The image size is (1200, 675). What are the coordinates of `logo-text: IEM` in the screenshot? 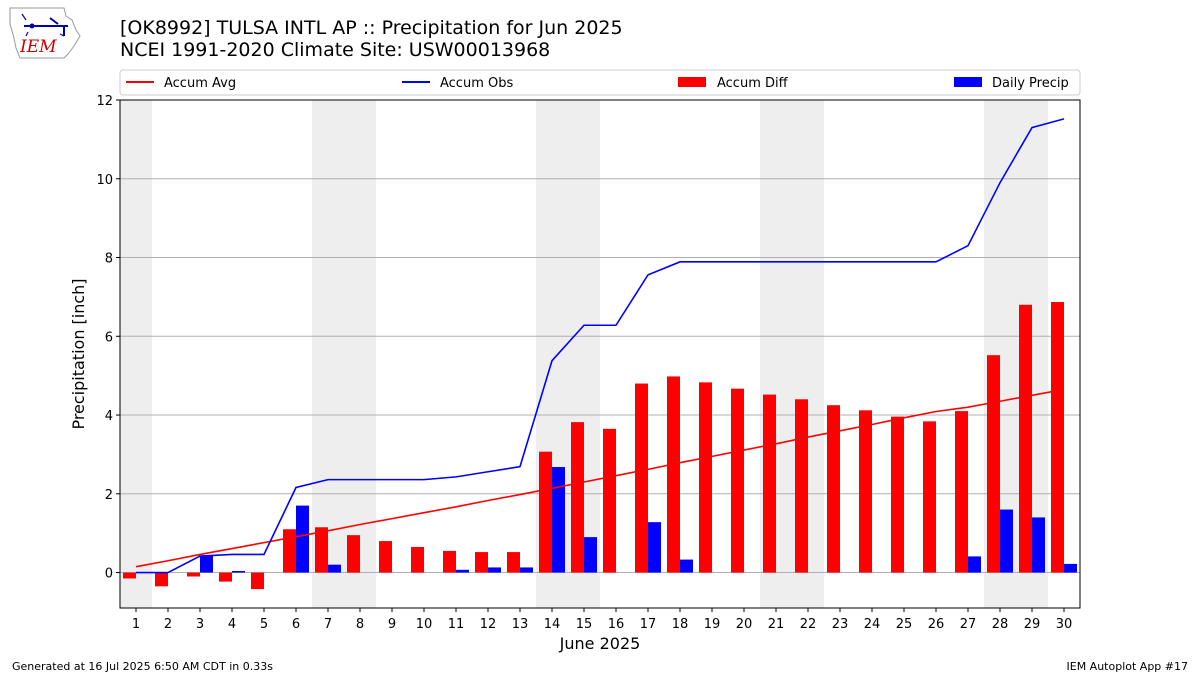 It's located at (38, 47).